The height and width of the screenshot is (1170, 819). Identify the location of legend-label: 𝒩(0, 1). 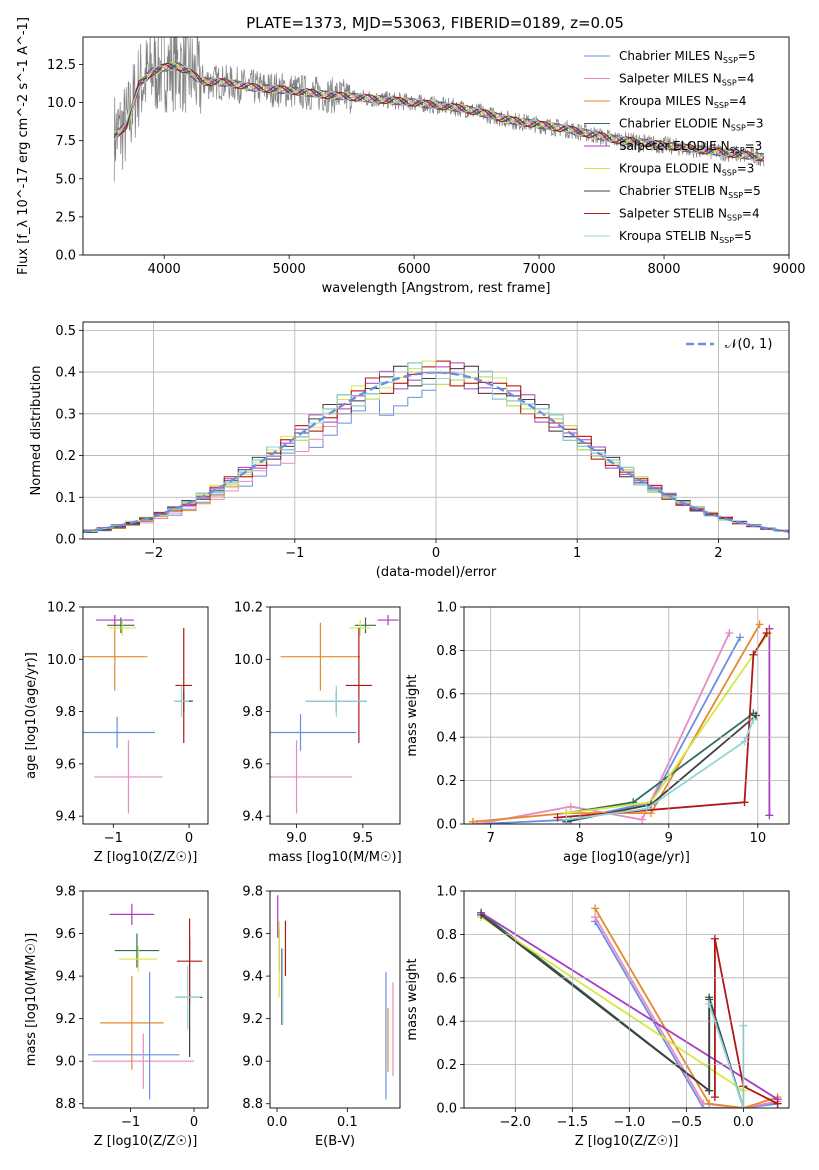
(748, 344).